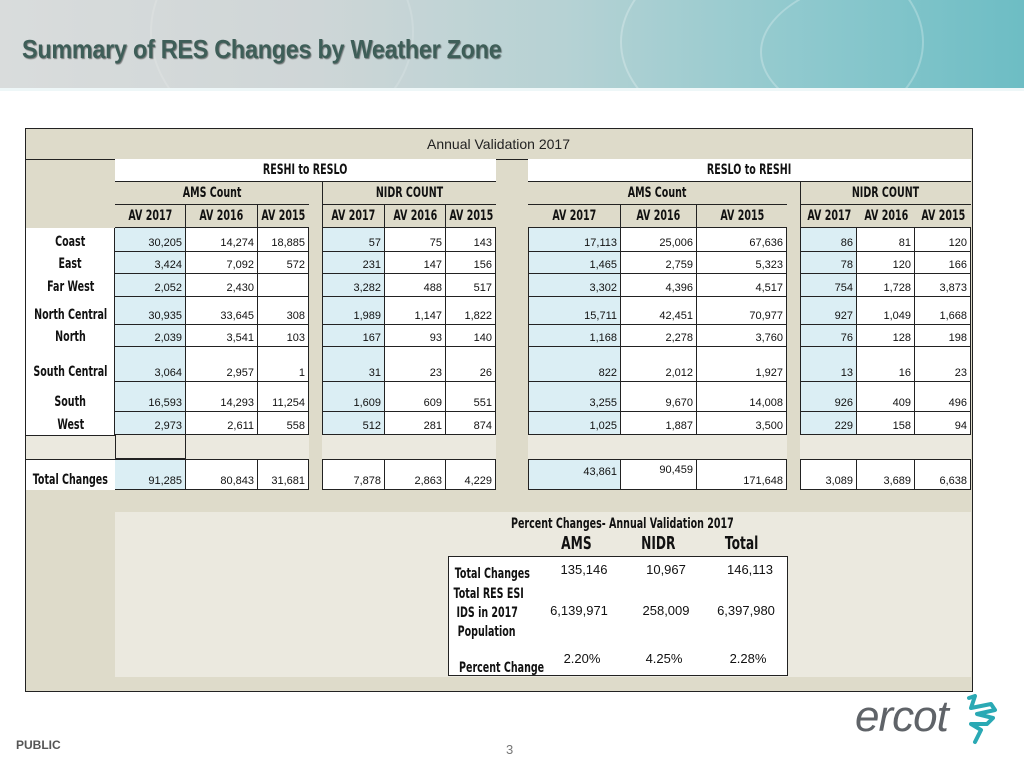 The image size is (1024, 768). I want to click on col-header-reslo-ams-2015: AV 2015, so click(742, 216).